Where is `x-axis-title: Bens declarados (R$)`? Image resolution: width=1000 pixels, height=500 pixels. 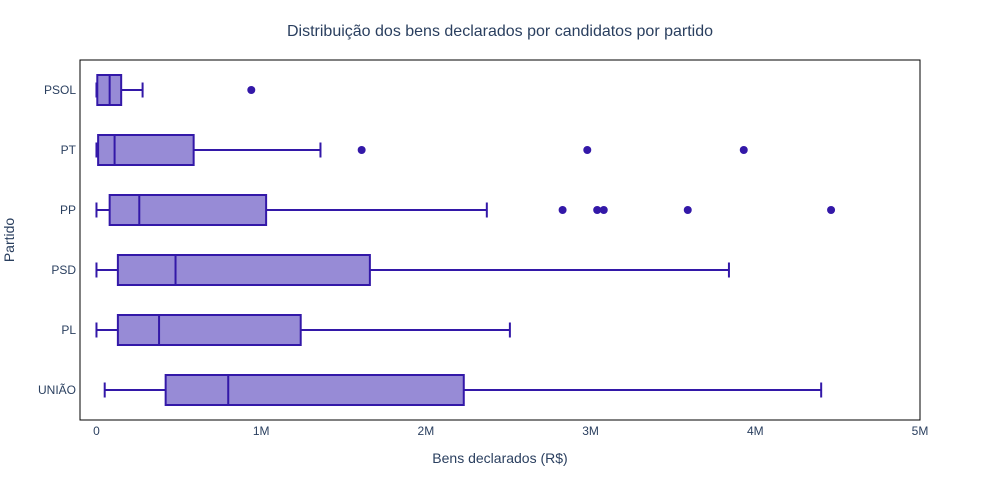
x-axis-title: Bens declarados (R$) is located at coordinates (499, 458).